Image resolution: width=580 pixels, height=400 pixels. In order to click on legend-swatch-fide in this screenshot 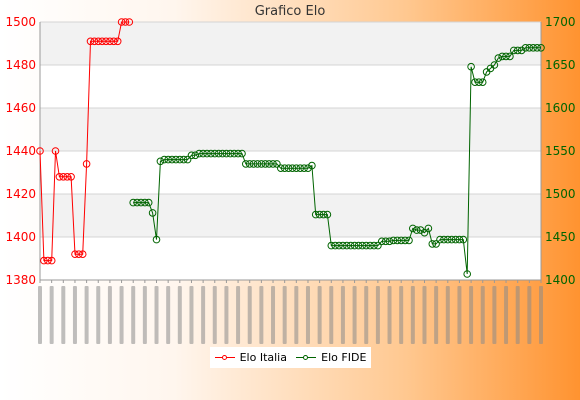, I will do `click(306, 358)`.